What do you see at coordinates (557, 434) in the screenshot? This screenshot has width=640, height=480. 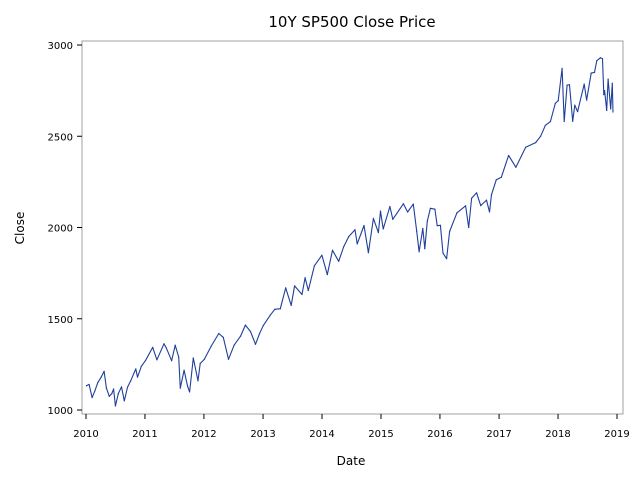 I see `x-tick-label: 2018` at bounding box center [557, 434].